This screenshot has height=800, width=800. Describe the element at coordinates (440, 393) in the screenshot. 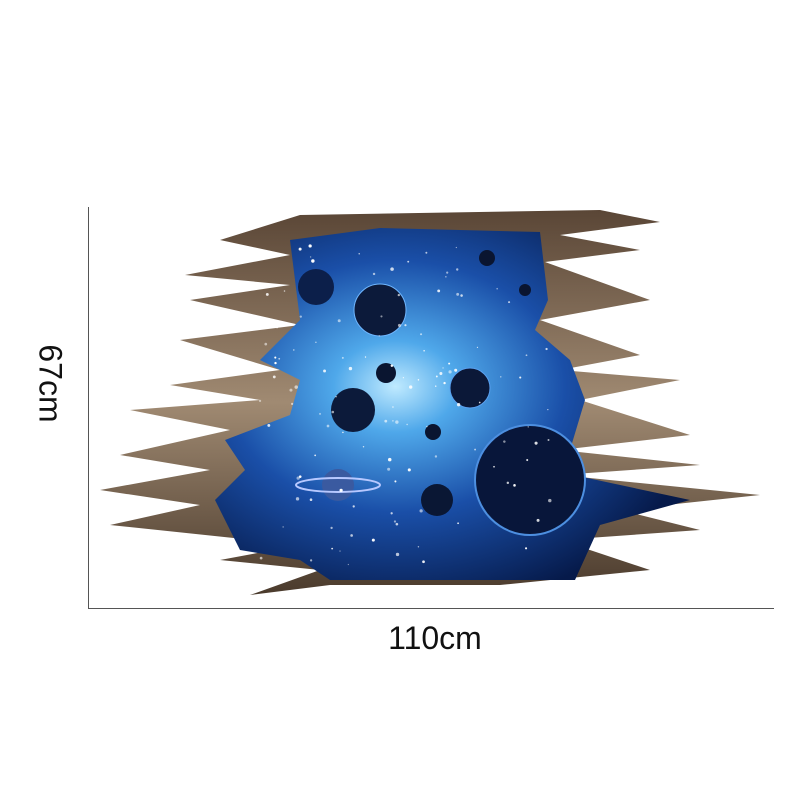

I see `planets` at that location.